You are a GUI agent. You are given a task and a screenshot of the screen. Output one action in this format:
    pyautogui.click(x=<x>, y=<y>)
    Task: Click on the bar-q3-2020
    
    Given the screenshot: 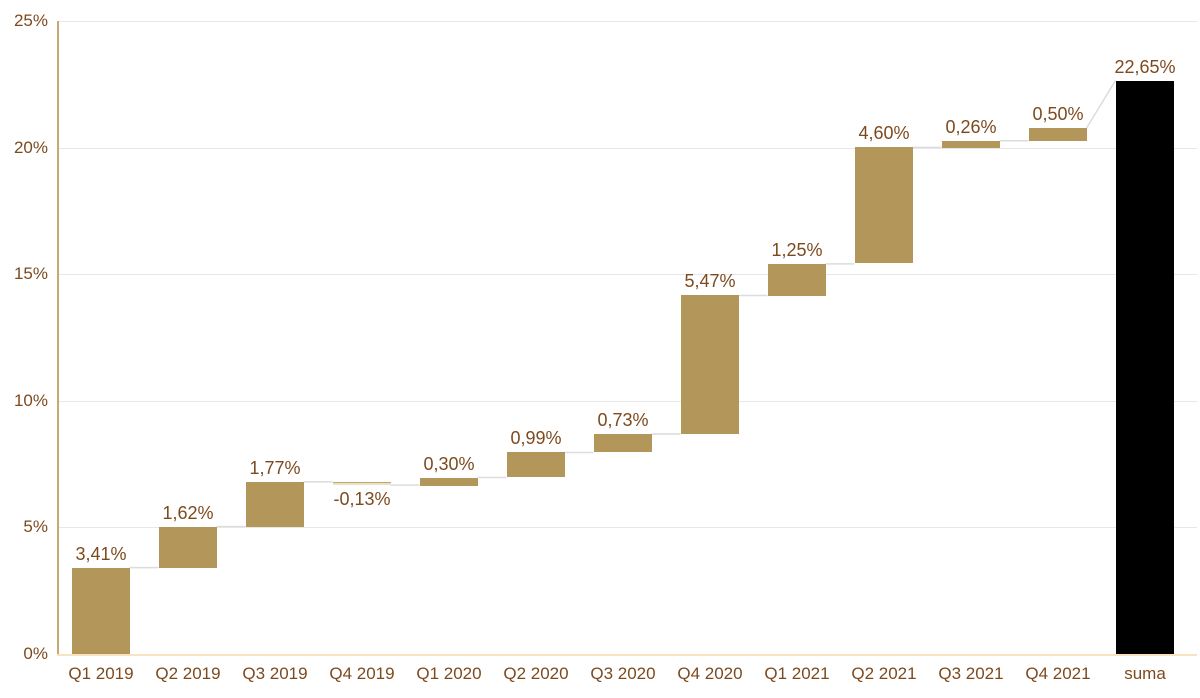 What is the action you would take?
    pyautogui.click(x=623, y=443)
    